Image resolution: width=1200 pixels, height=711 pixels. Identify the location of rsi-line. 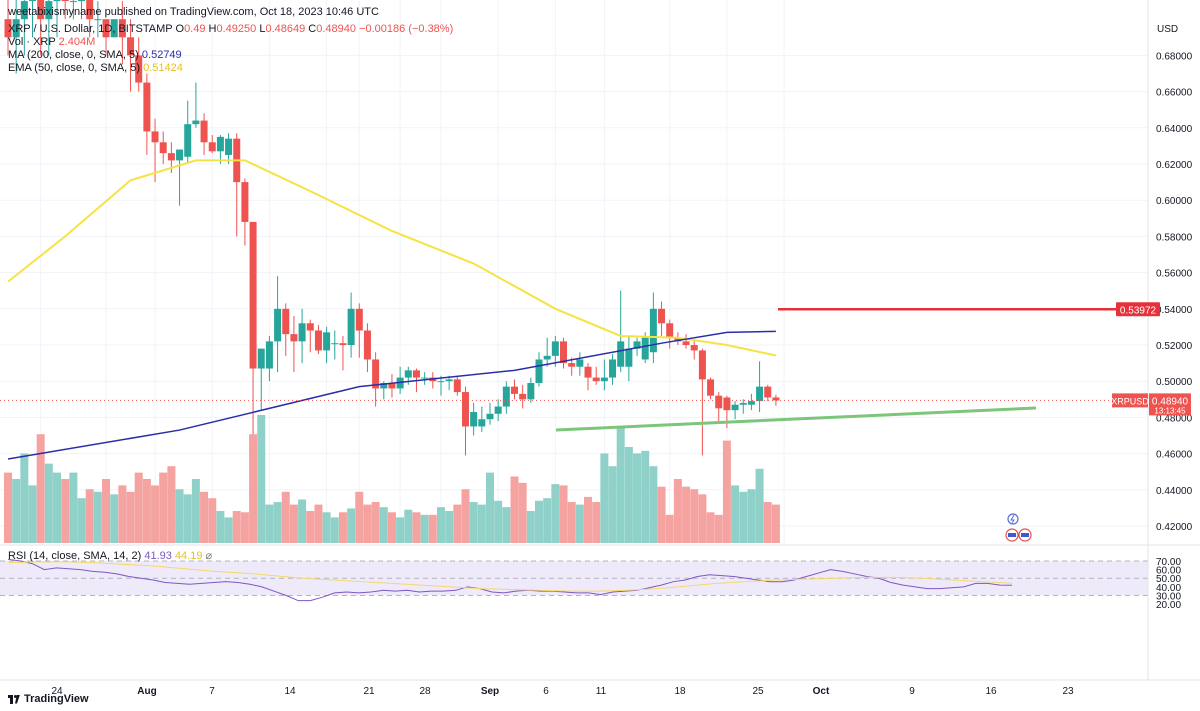
(510, 580).